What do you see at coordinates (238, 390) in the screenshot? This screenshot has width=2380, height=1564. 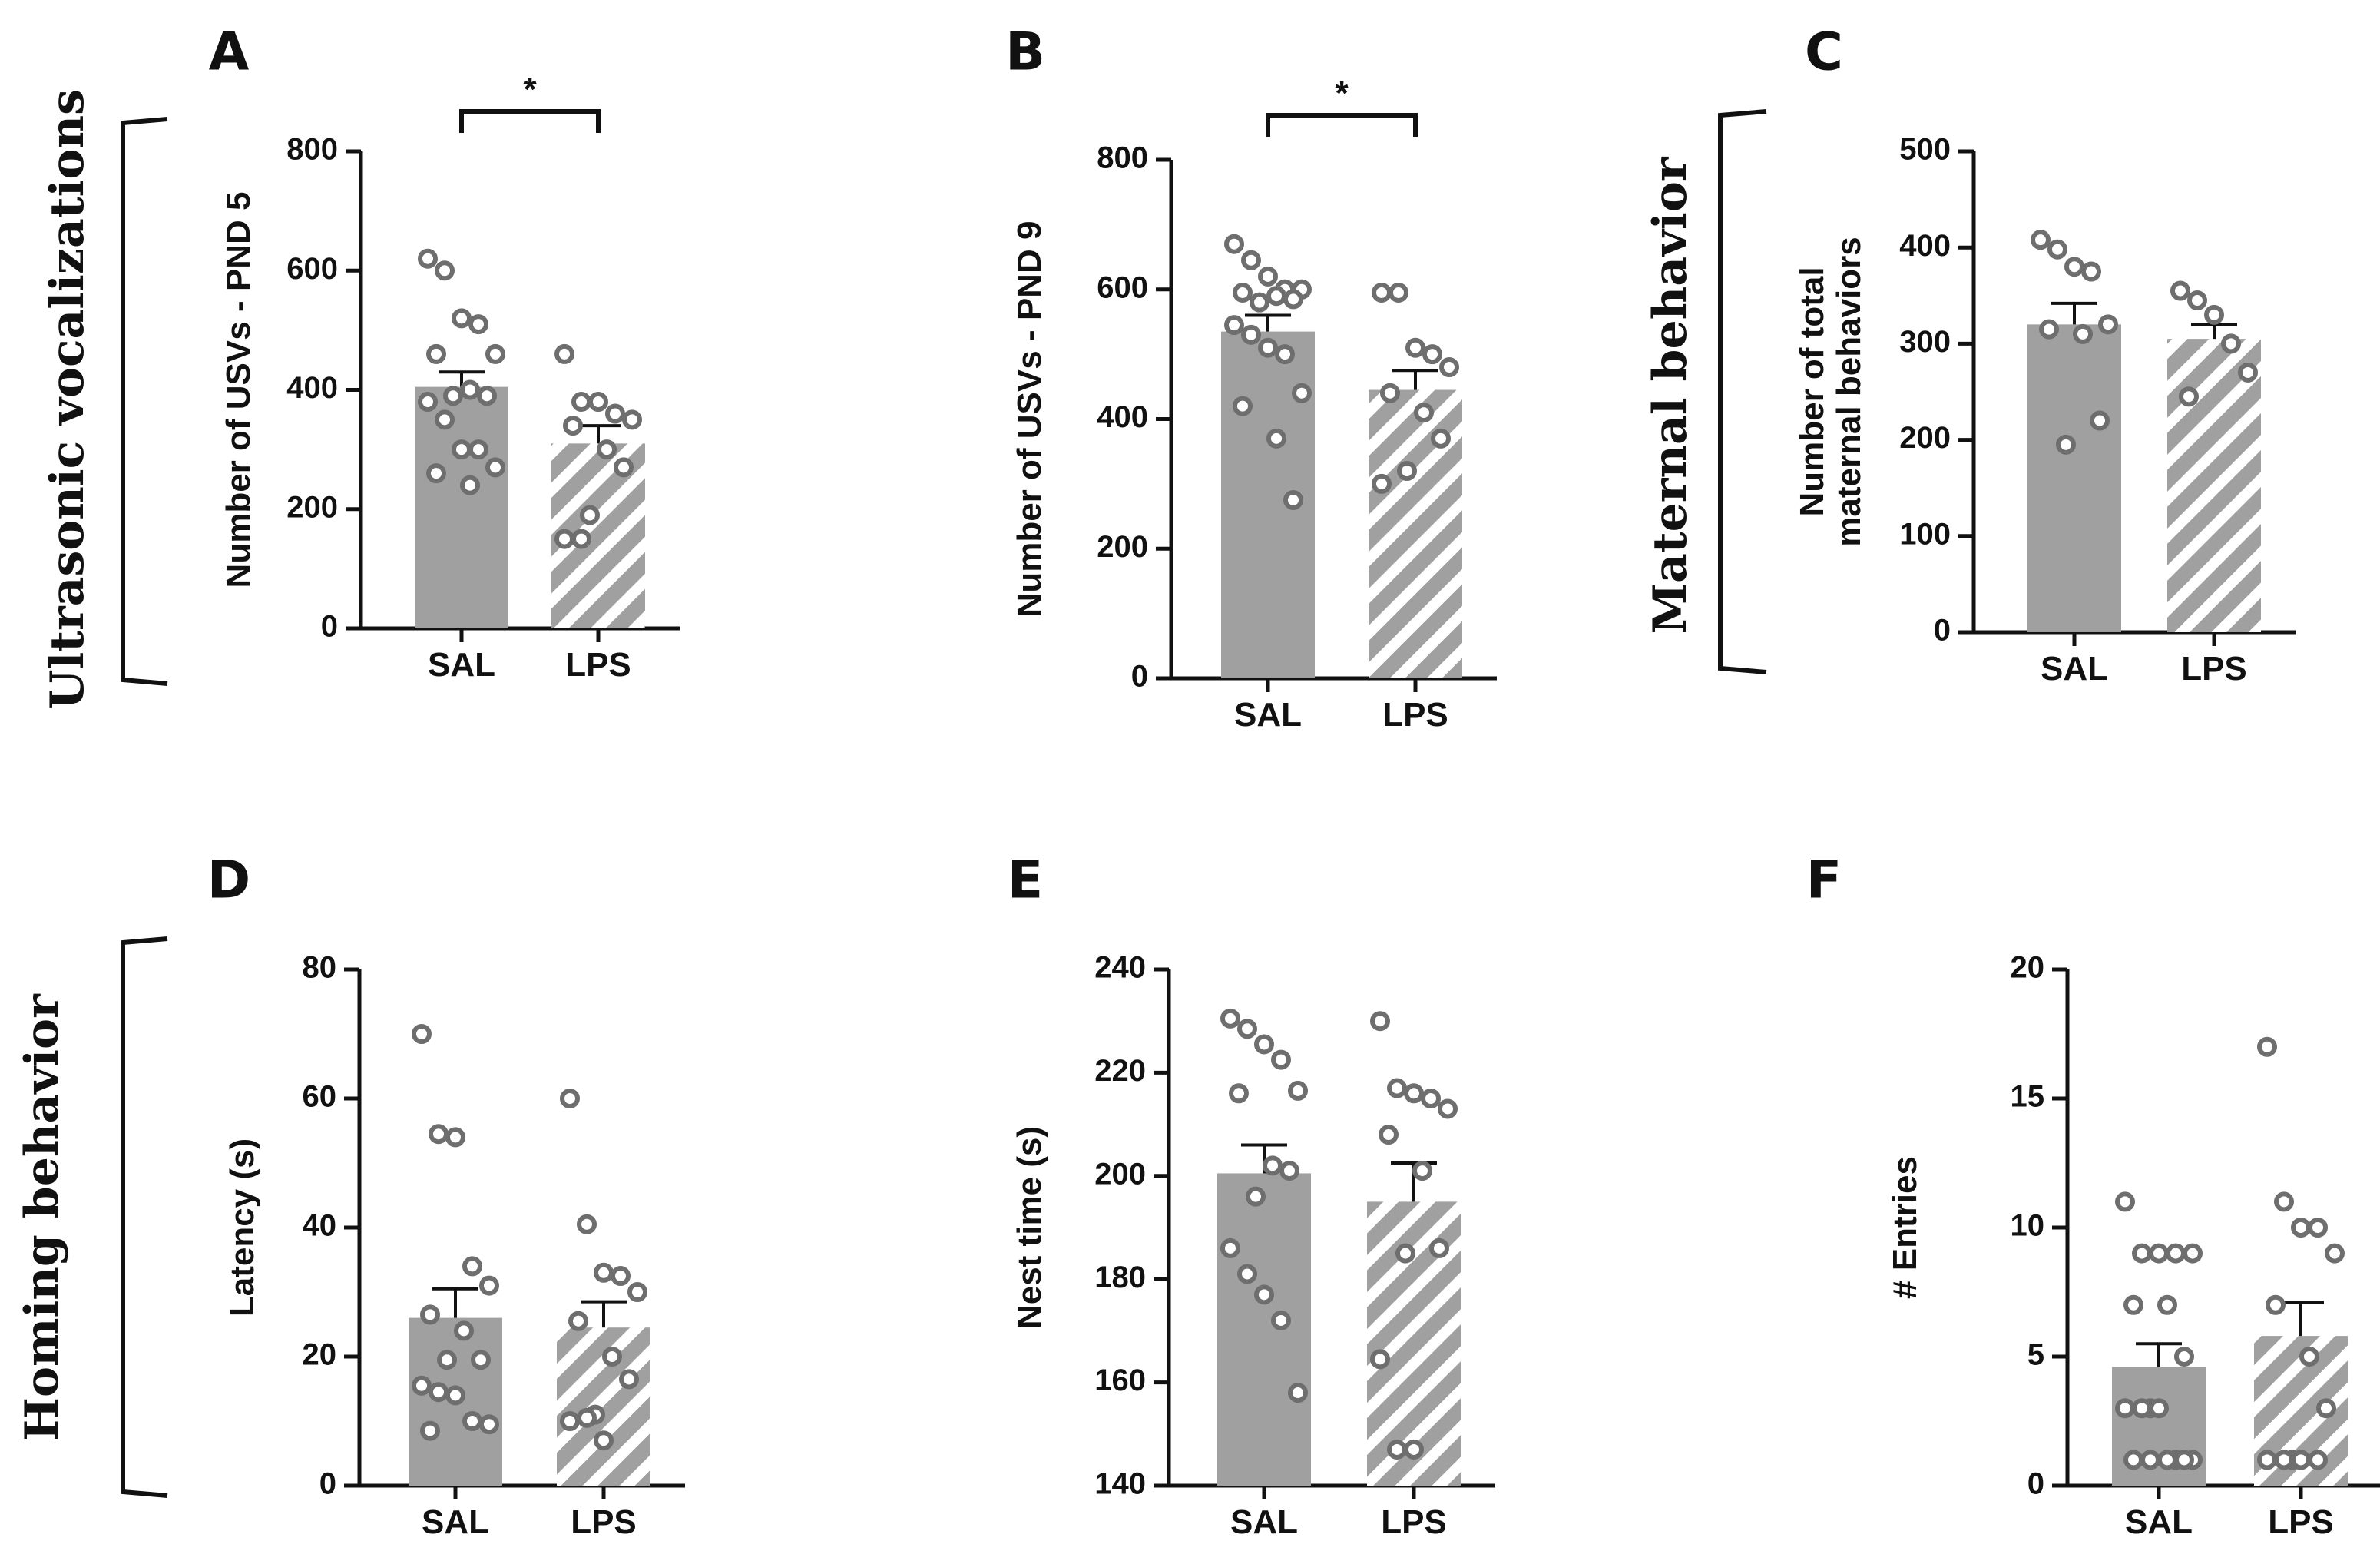 I see `y-axis-label: Number of USVs - PND 5` at bounding box center [238, 390].